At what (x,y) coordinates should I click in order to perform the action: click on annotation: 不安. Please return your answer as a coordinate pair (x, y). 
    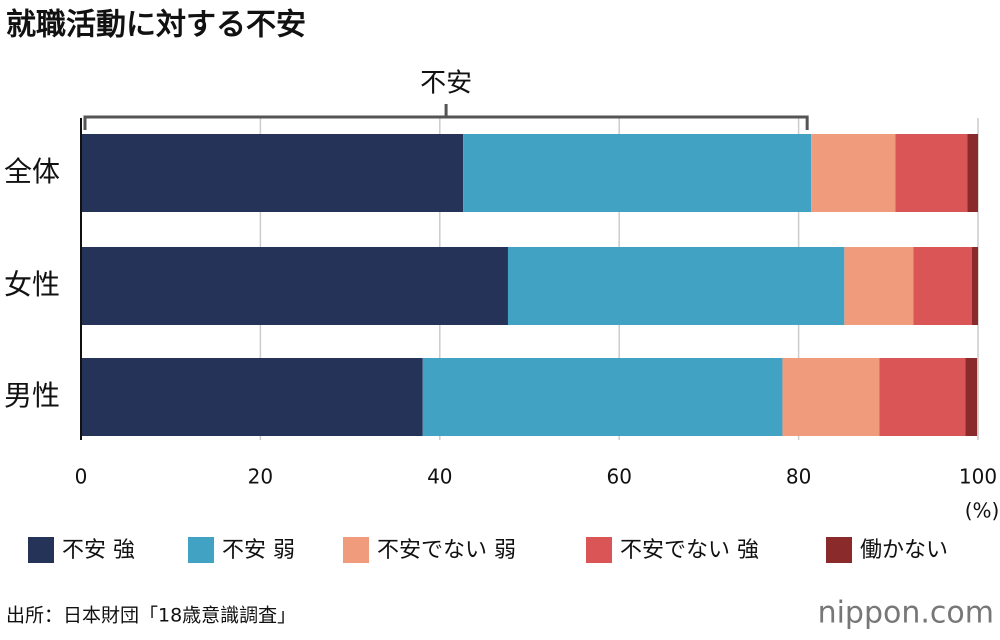
    Looking at the image, I should click on (446, 84).